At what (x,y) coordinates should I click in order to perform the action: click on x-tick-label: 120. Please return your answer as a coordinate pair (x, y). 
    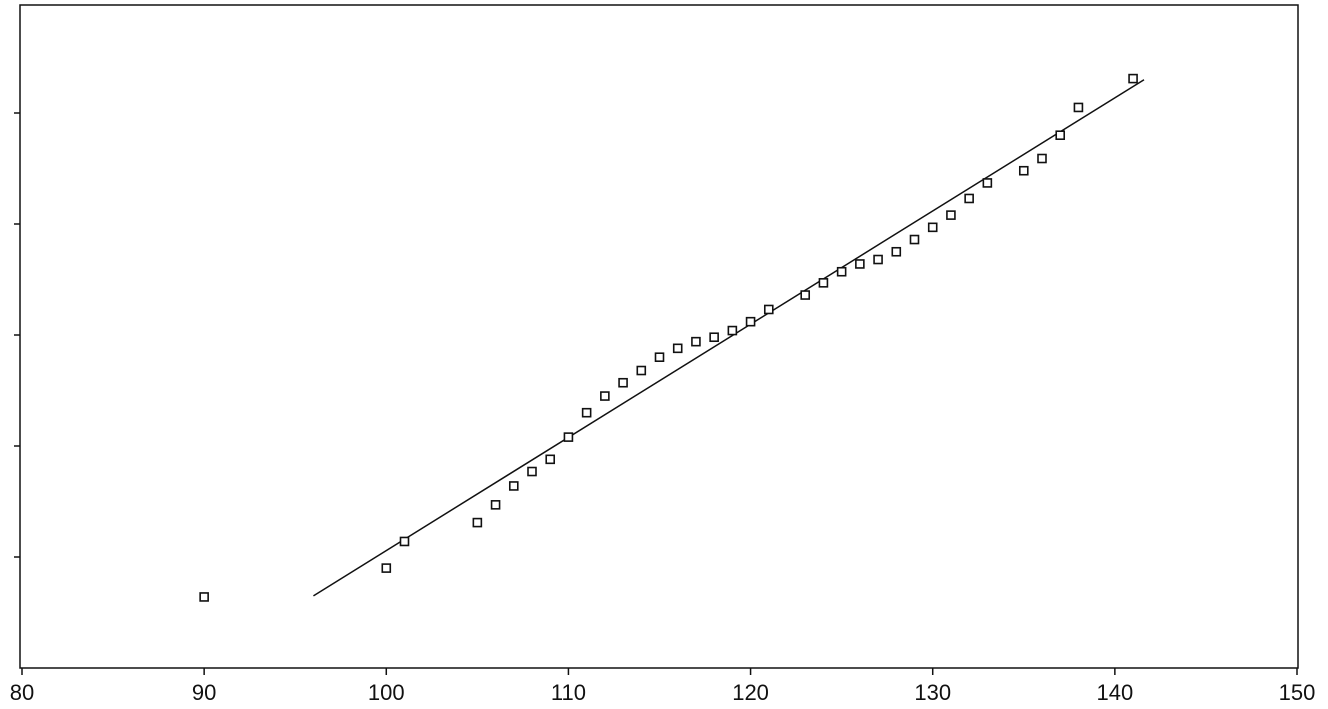
    Looking at the image, I should click on (750, 692).